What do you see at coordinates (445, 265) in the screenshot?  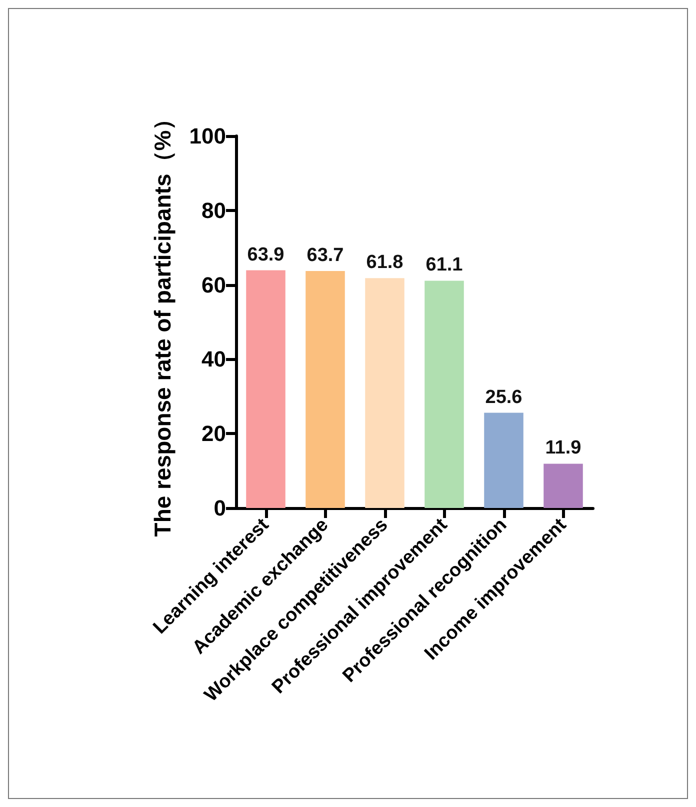 I see `data-label: 61.1` at bounding box center [445, 265].